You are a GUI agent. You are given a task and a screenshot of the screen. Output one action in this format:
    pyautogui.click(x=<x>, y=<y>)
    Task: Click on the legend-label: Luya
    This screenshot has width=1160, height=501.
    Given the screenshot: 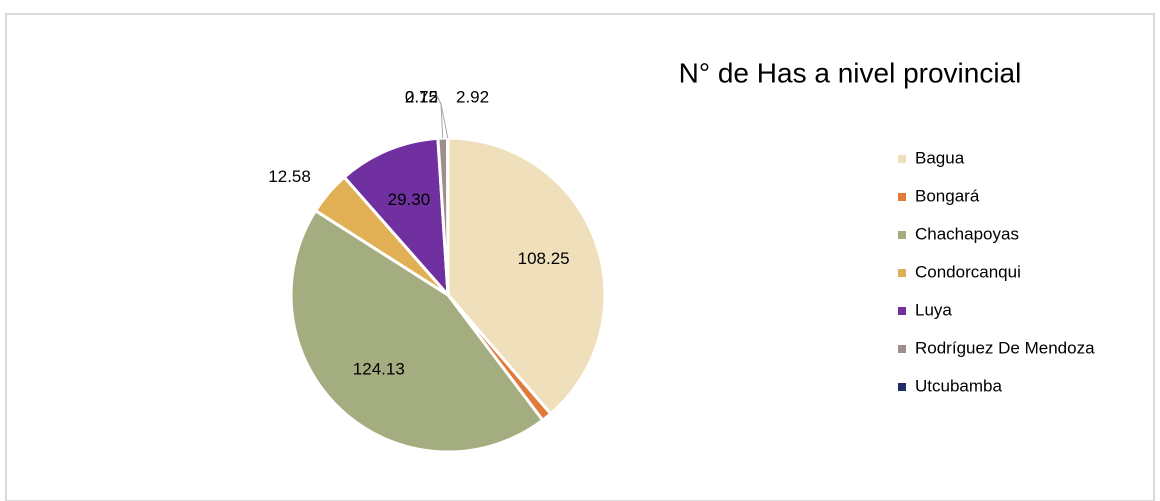 What is the action you would take?
    pyautogui.click(x=933, y=309)
    